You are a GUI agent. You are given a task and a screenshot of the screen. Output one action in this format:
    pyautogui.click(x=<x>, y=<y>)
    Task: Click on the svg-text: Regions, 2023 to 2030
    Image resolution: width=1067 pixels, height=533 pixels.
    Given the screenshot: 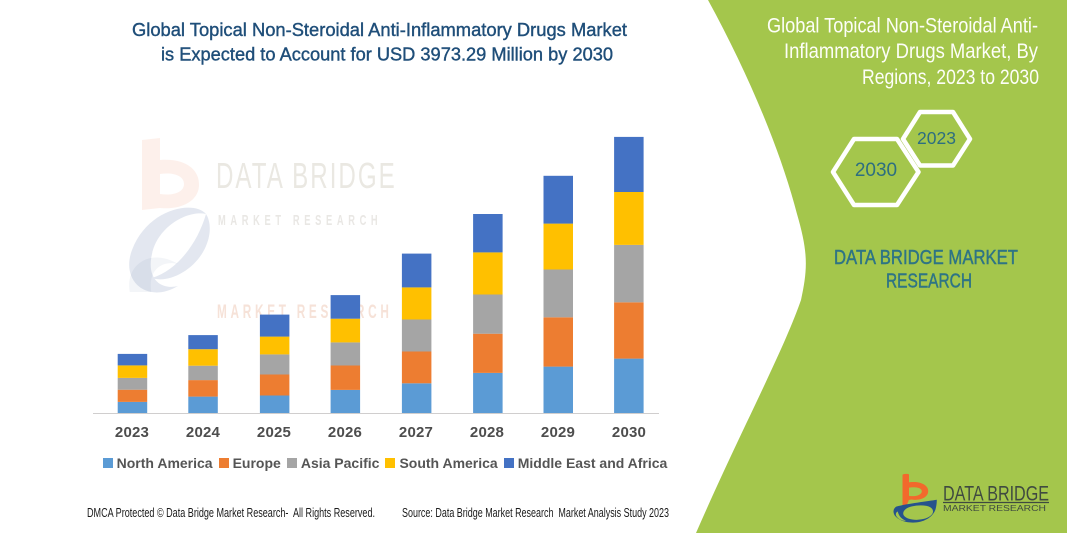 What is the action you would take?
    pyautogui.click(x=950, y=77)
    